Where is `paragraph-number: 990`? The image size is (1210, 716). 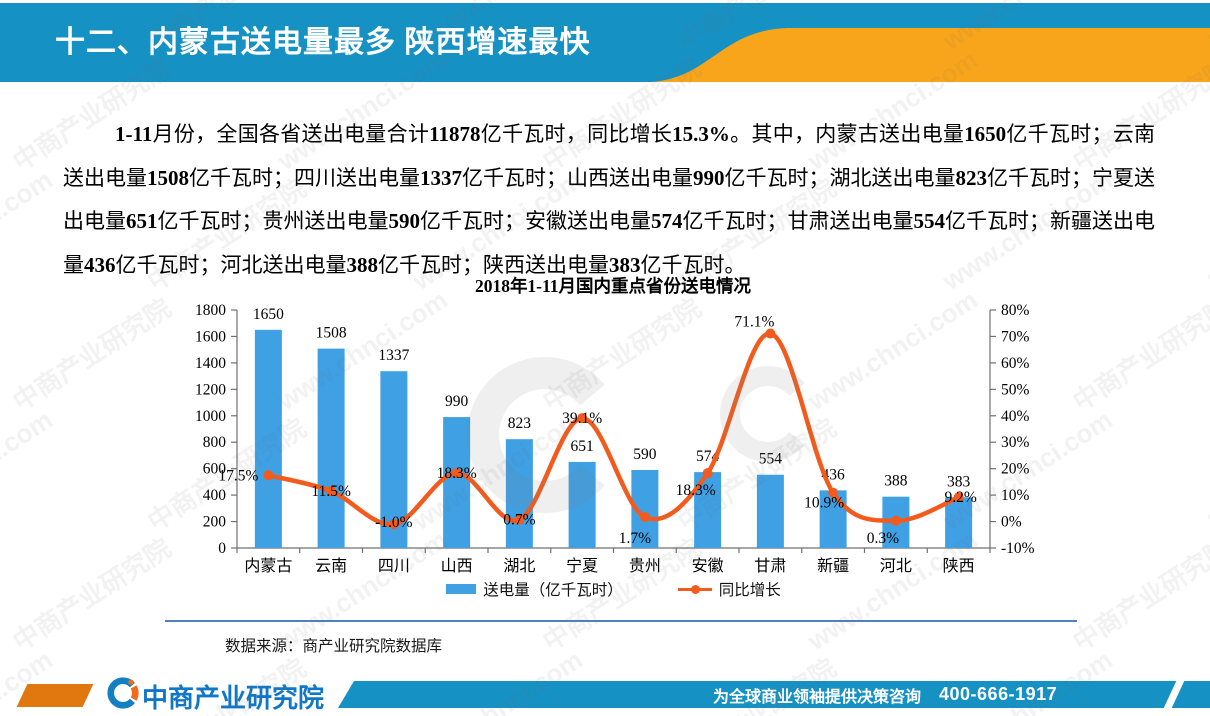 paragraph-number: 990 is located at coordinates (709, 177).